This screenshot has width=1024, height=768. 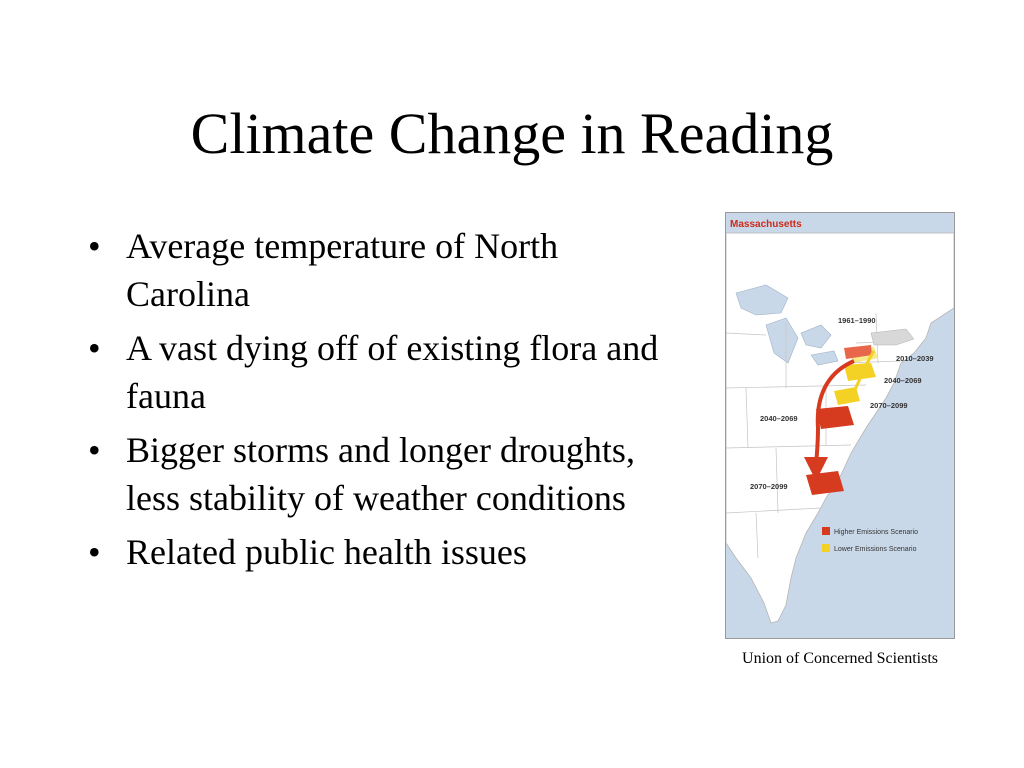 I want to click on lower-2040-region, so click(x=860, y=372).